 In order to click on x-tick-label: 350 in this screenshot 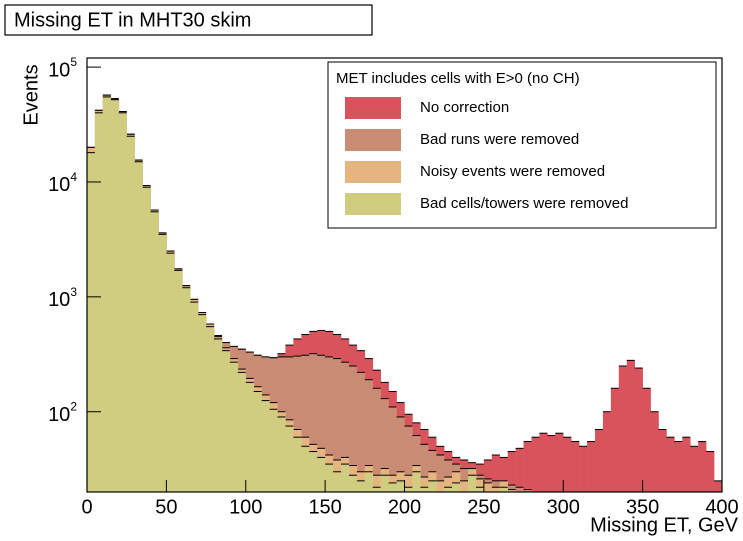, I will do `click(642, 507)`.